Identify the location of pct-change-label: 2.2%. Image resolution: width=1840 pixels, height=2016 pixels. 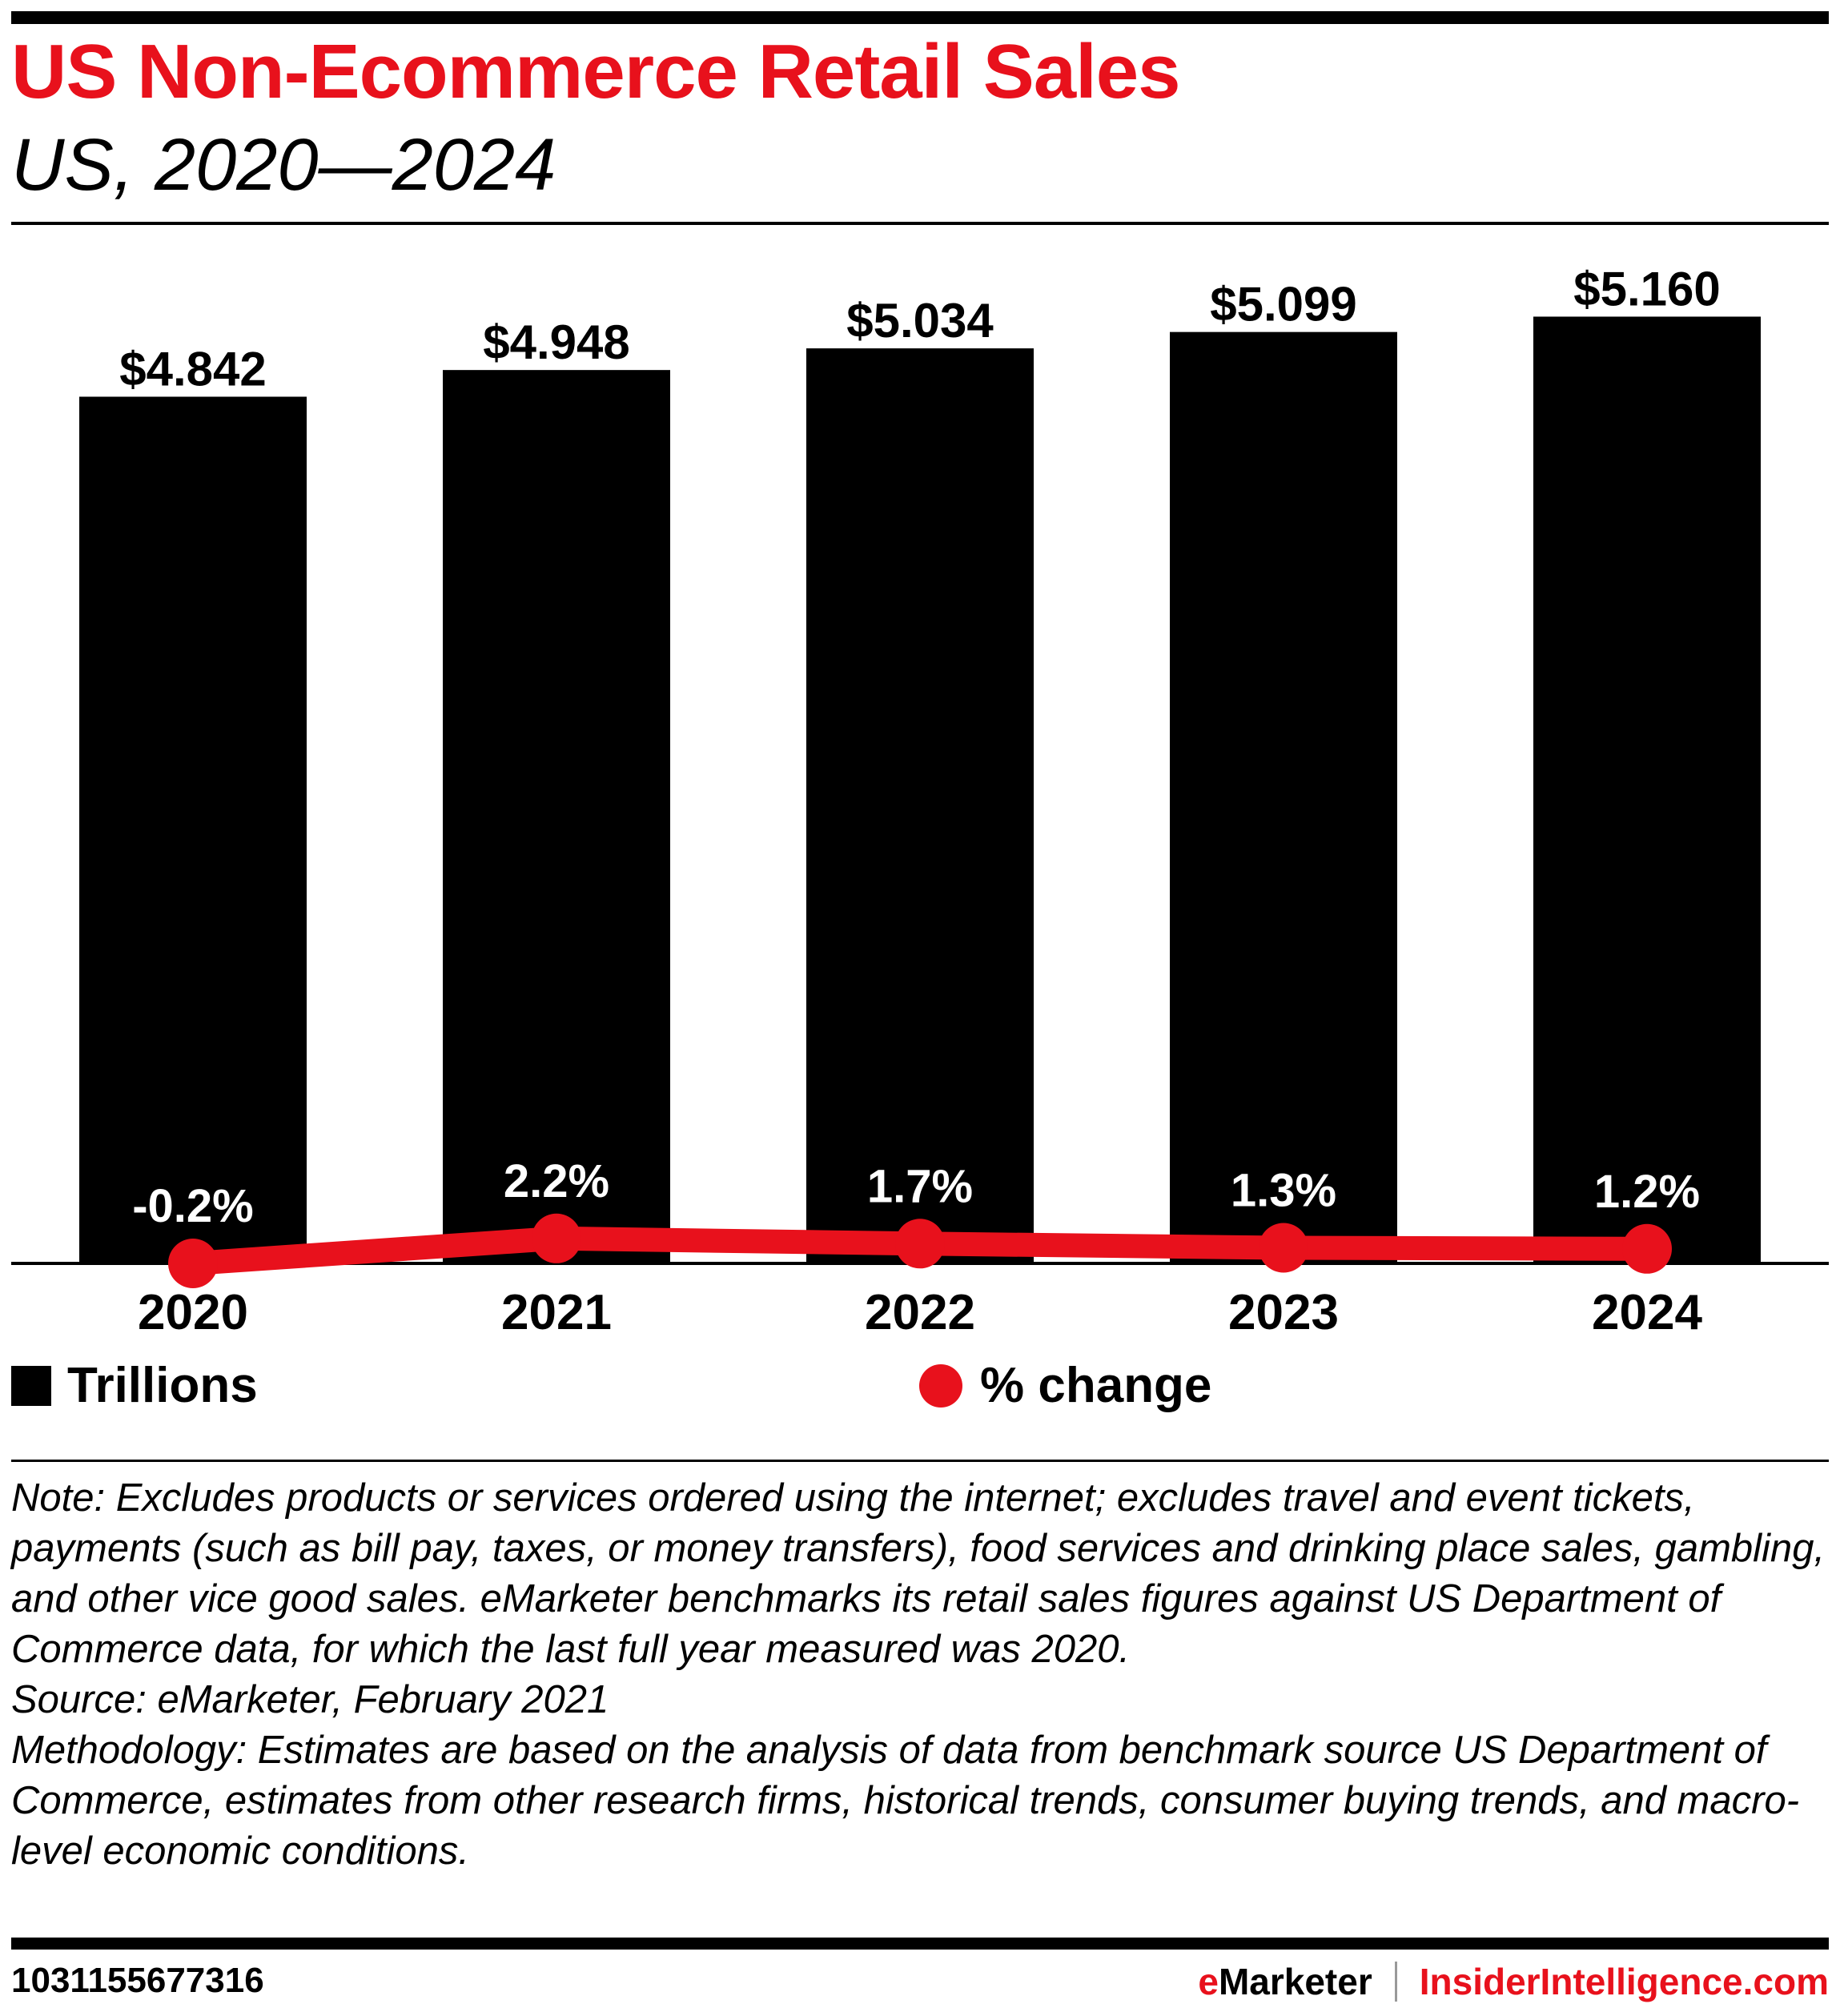
(556, 1181).